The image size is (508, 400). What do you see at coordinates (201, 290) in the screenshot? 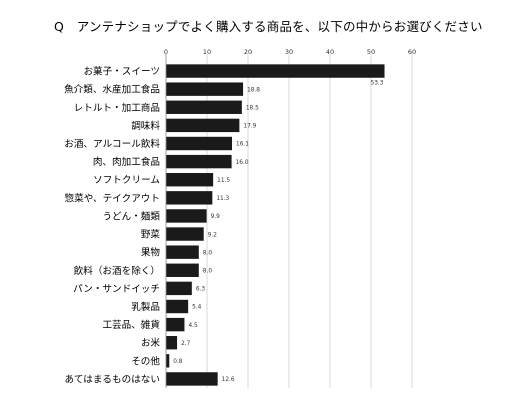
I see `data-label-12: 6.3` at bounding box center [201, 290].